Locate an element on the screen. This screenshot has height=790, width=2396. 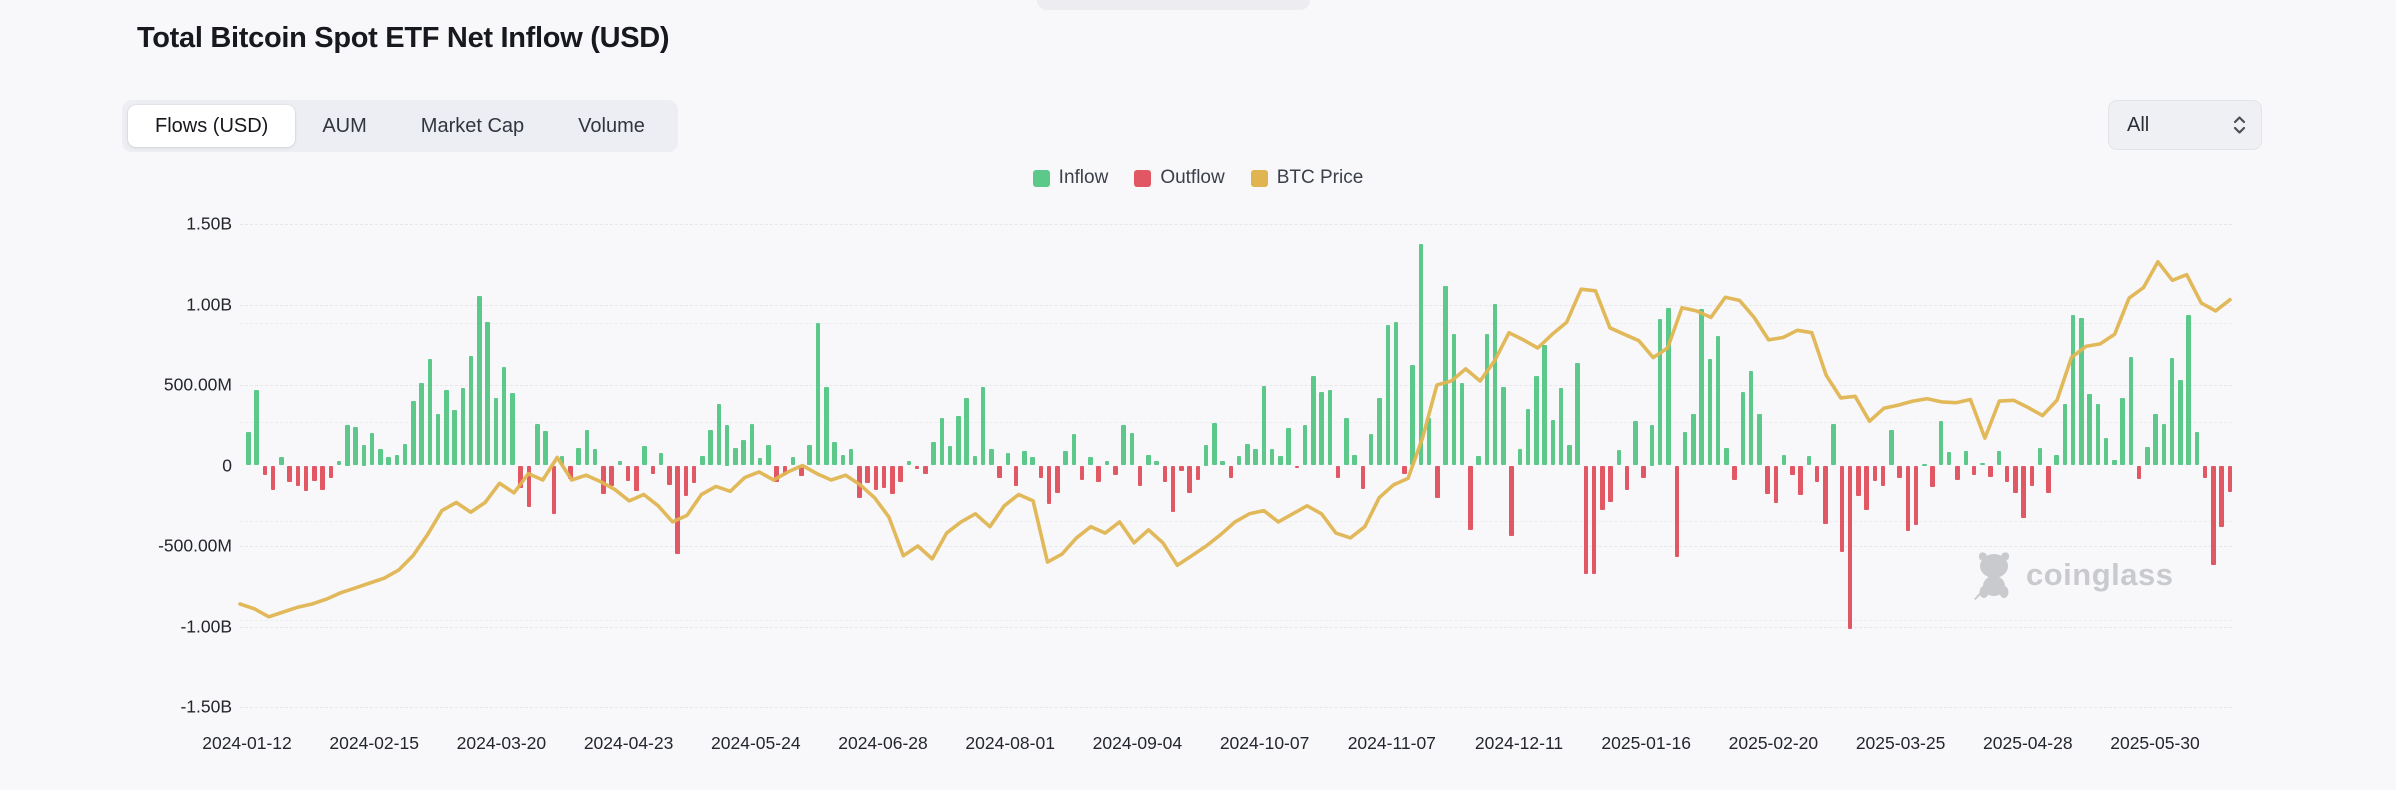
legend-item-inflow: Inflow is located at coordinates (1070, 178).